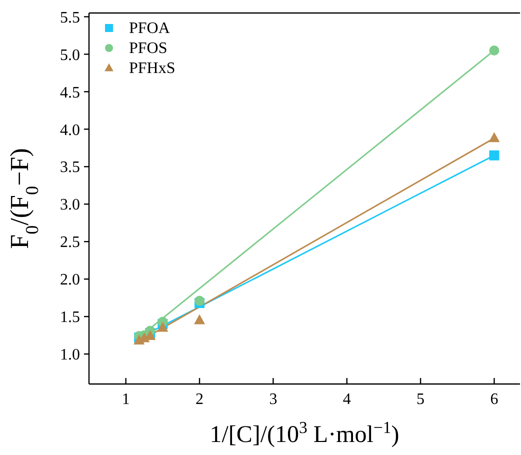 This screenshot has width=521, height=455. What do you see at coordinates (70, 130) in the screenshot?
I see `y-tick-label: 4.0` at bounding box center [70, 130].